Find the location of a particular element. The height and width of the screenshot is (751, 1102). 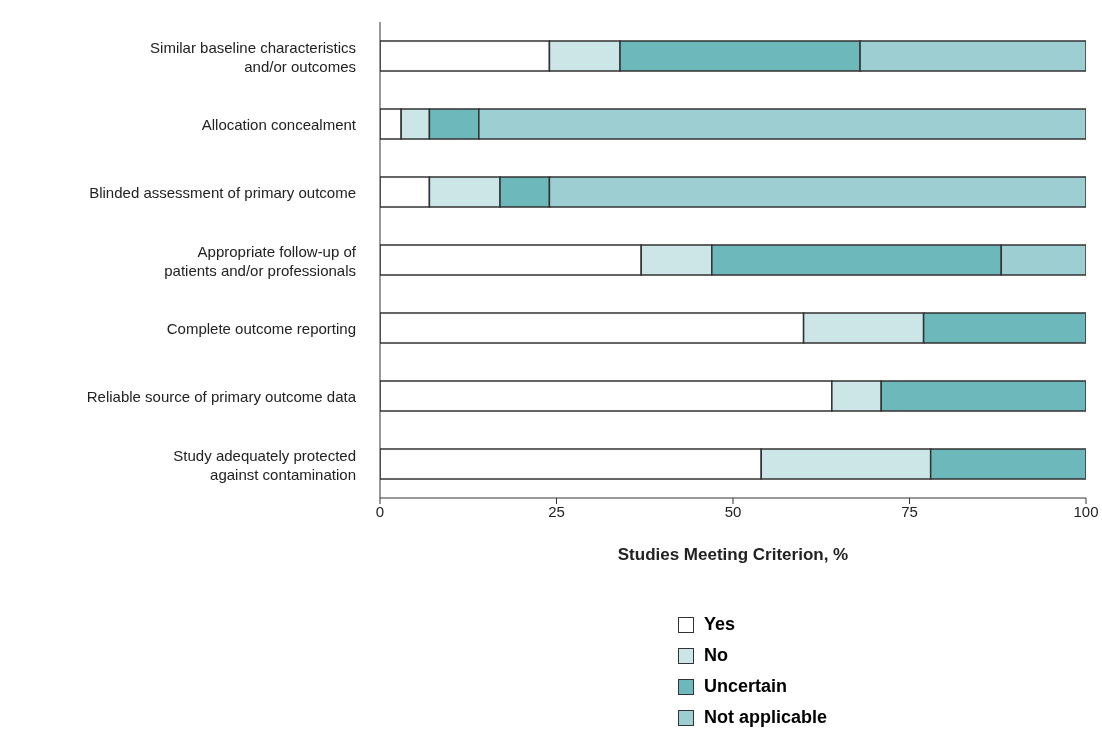

x-tick-label: 0 is located at coordinates (380, 511).